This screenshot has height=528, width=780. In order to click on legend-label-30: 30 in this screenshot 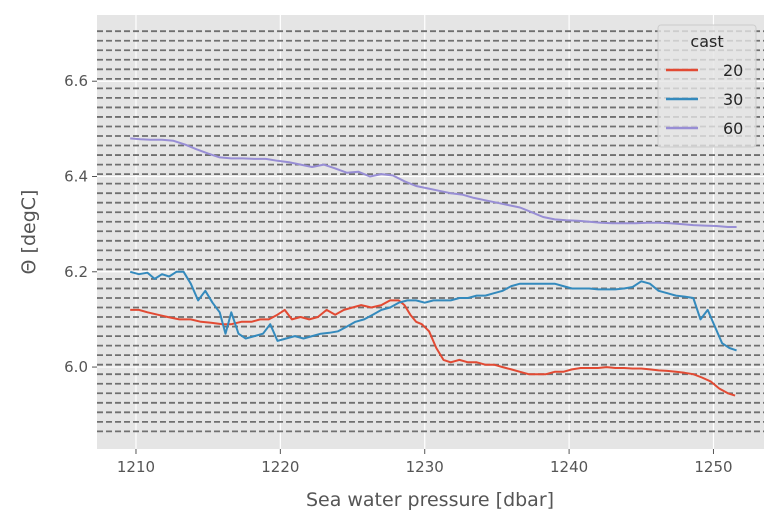, I will do `click(733, 99)`.